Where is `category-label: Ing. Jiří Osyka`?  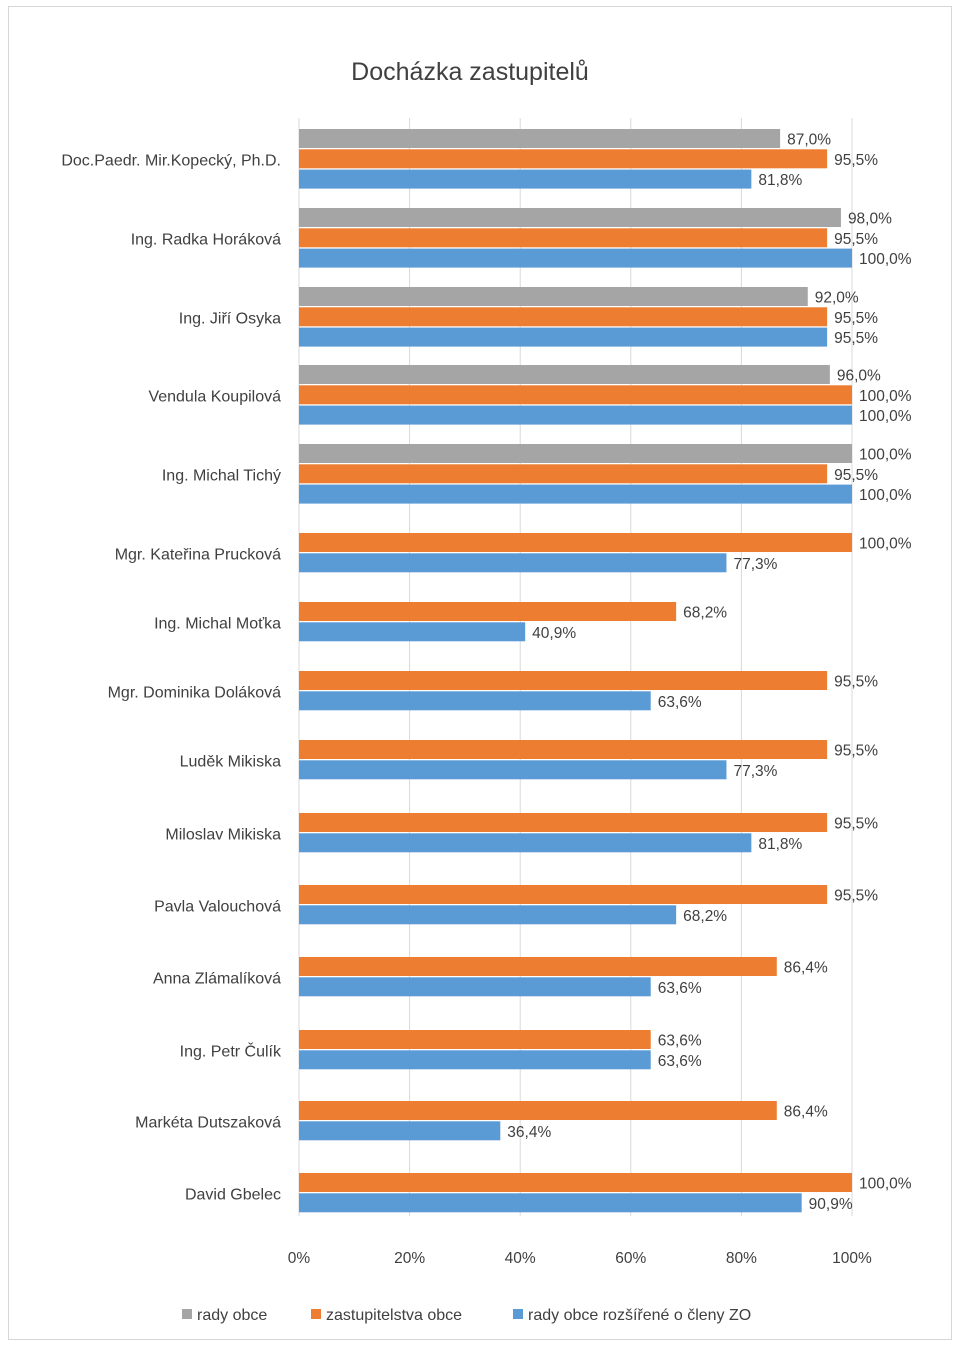
category-label: Ing. Jiří Osyka is located at coordinates (230, 318).